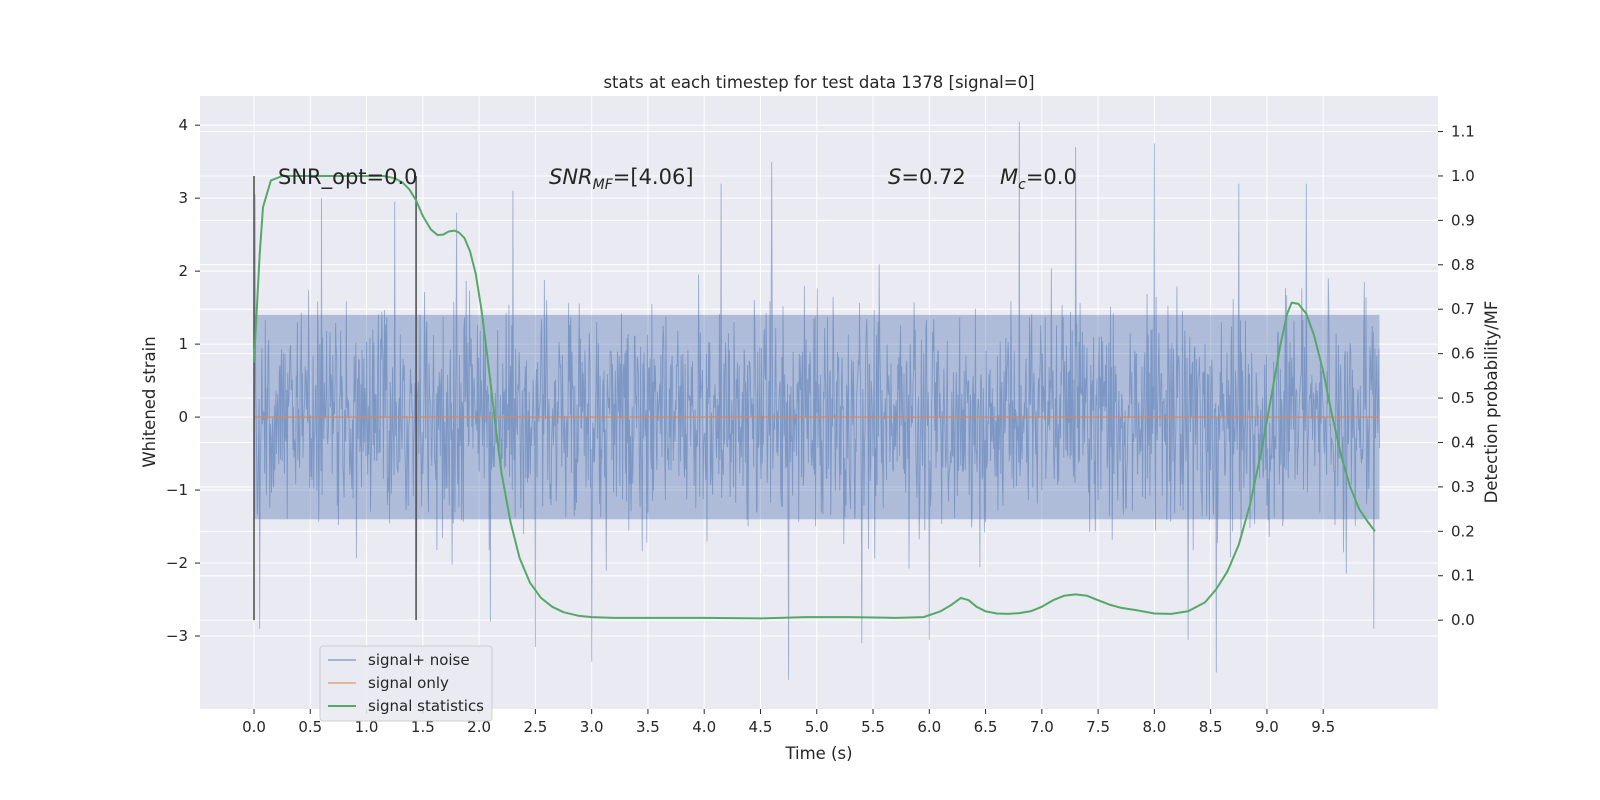 This screenshot has height=800, width=1600. Describe the element at coordinates (1463, 531) in the screenshot. I see `y-right-tick-label: 0.2` at that location.